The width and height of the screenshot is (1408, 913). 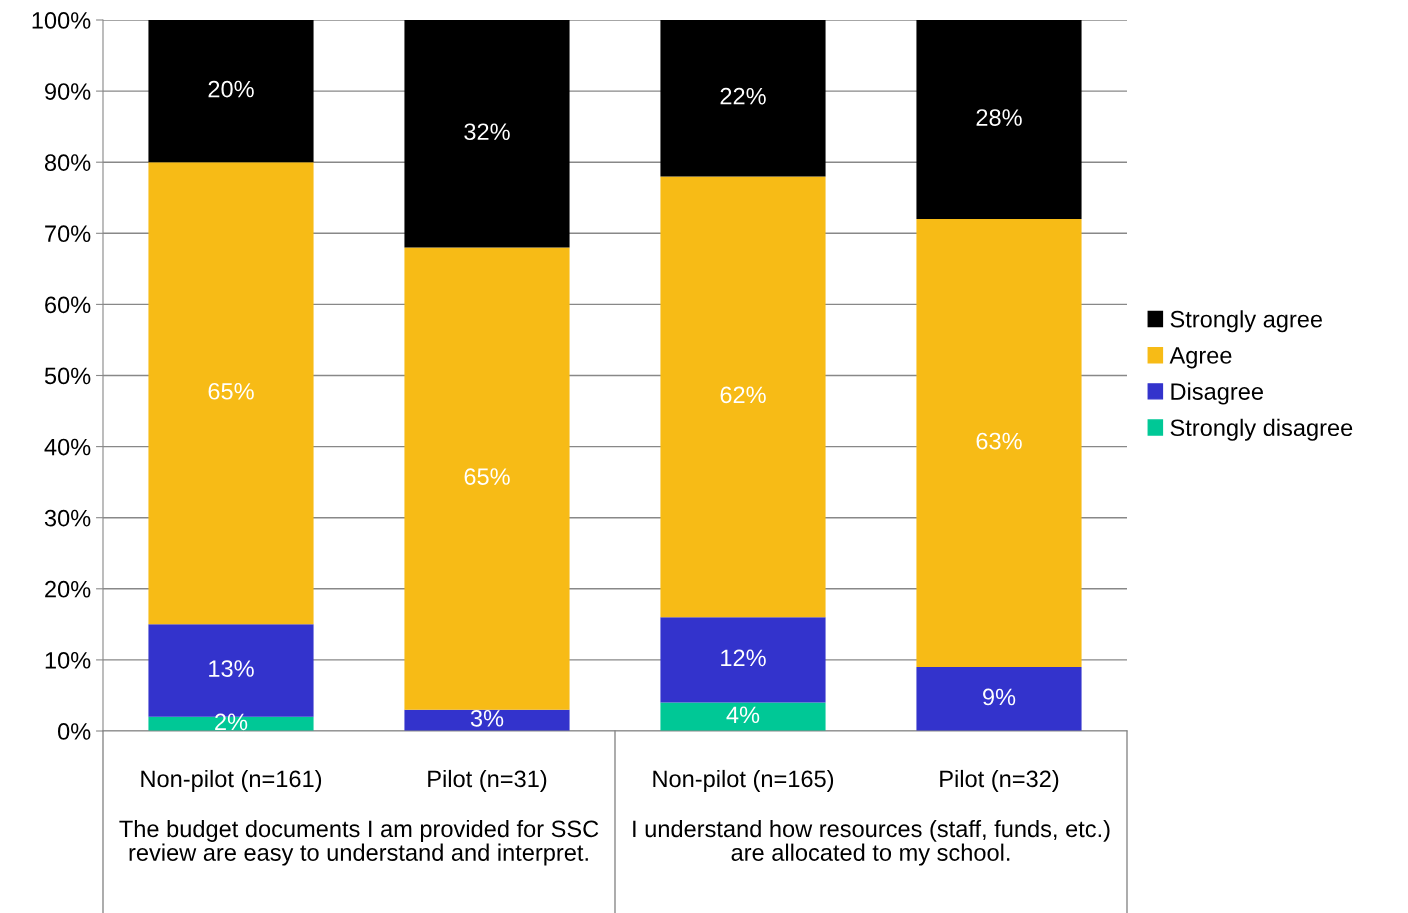 I want to click on legend-label: Agree, so click(x=1200, y=358).